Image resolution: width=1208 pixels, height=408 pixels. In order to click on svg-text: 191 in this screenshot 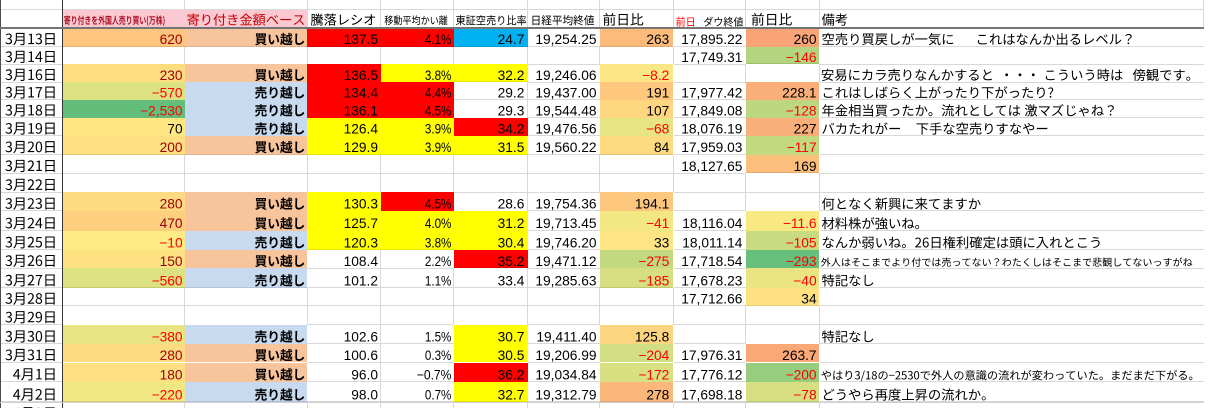, I will do `click(657, 93)`.